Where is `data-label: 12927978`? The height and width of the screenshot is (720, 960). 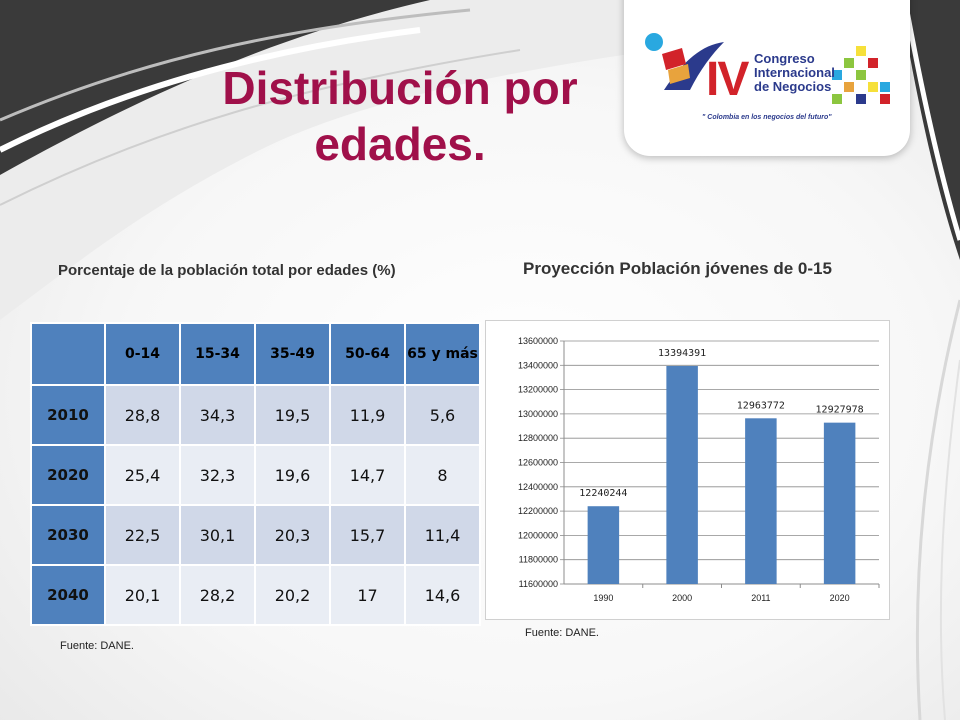 data-label: 12927978 is located at coordinates (840, 410).